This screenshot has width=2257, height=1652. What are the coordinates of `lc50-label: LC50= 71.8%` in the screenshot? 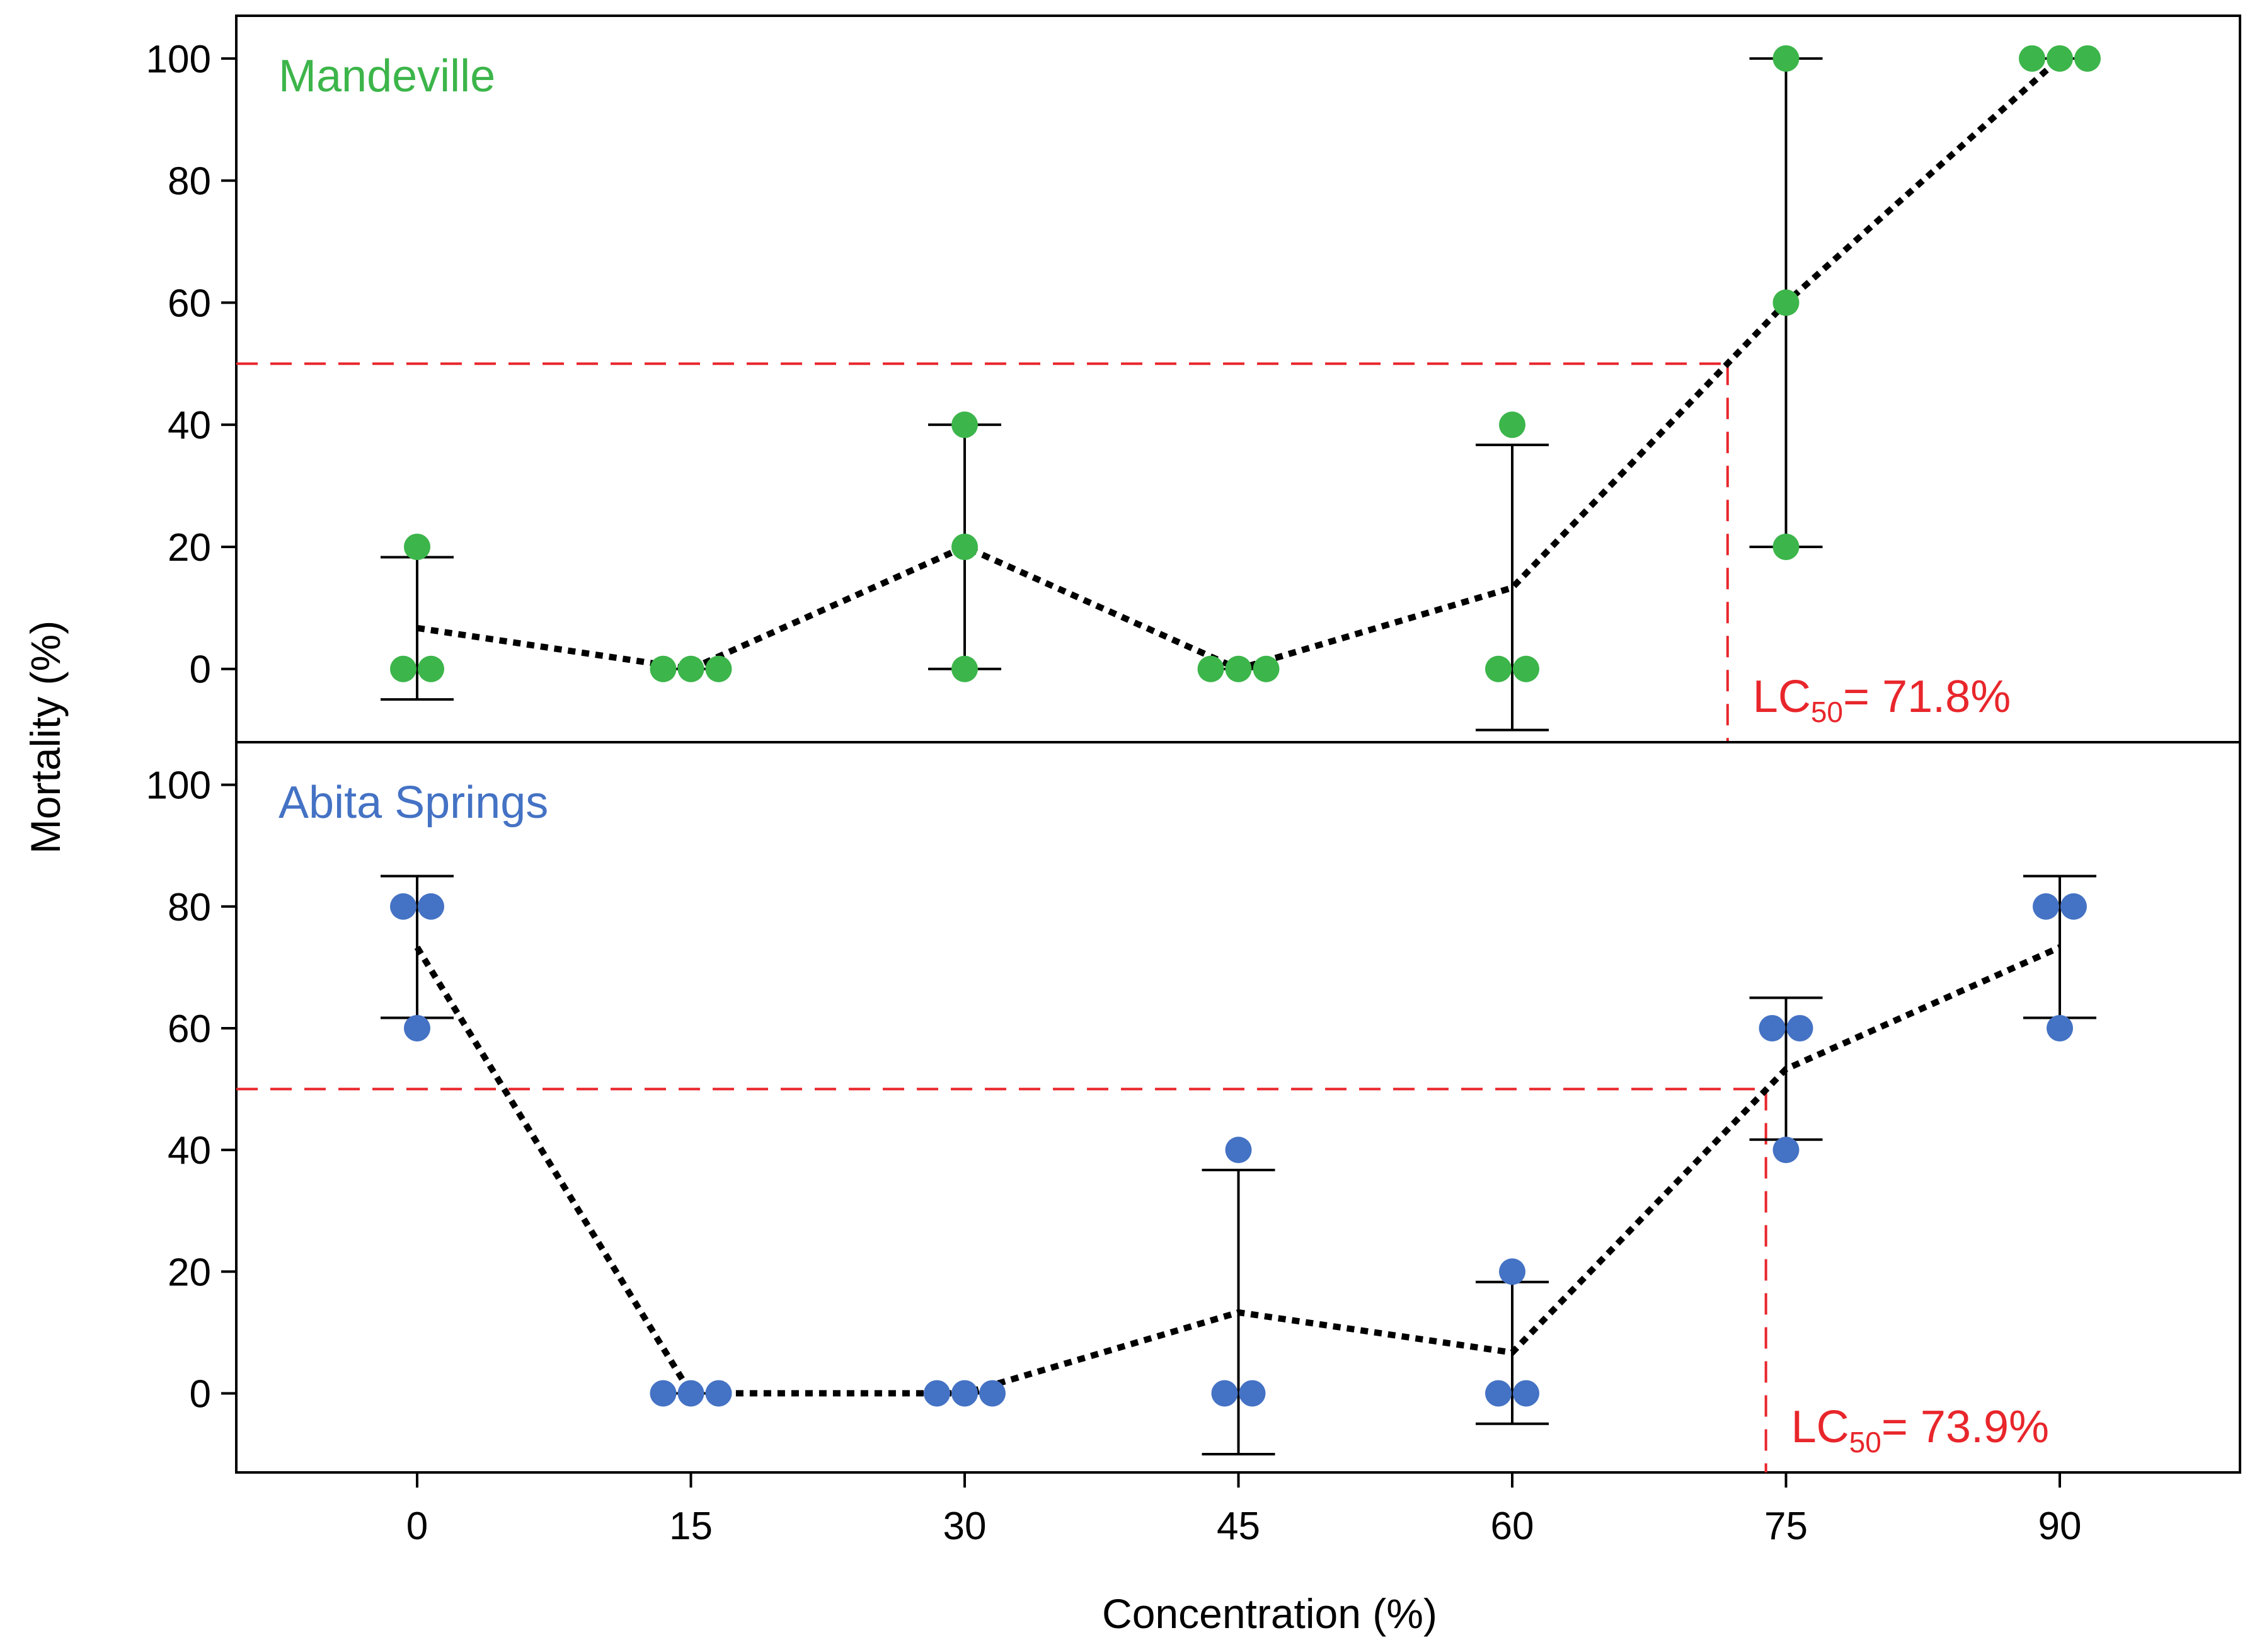 It's located at (1882, 700).